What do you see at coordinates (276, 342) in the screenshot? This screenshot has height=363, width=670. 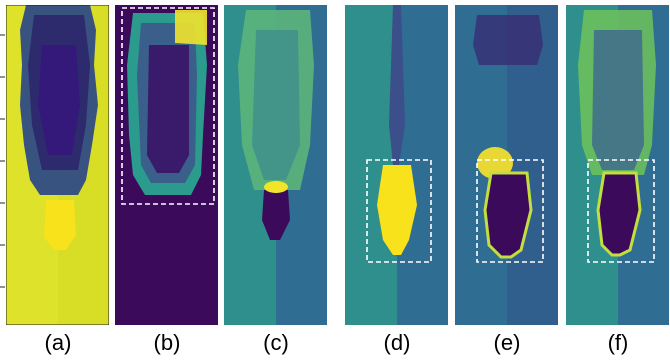 I see `caption-c: (c)` at bounding box center [276, 342].